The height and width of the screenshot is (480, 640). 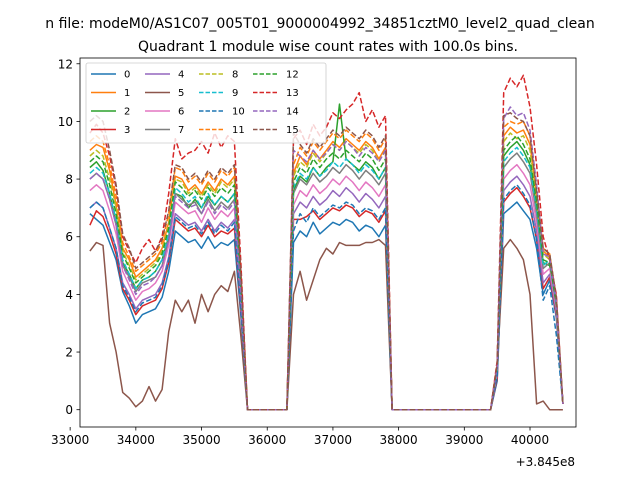 I want to click on legend-label-10: 10, so click(x=238, y=112).